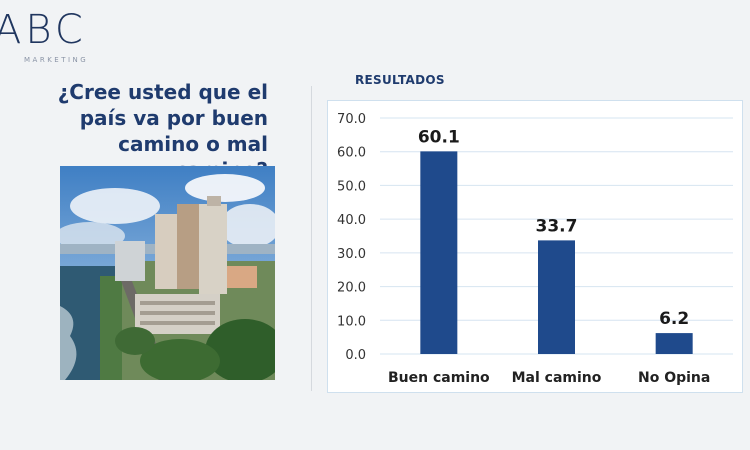 The width and height of the screenshot is (750, 450). What do you see at coordinates (674, 343) in the screenshot?
I see `bar-no-opina` at bounding box center [674, 343].